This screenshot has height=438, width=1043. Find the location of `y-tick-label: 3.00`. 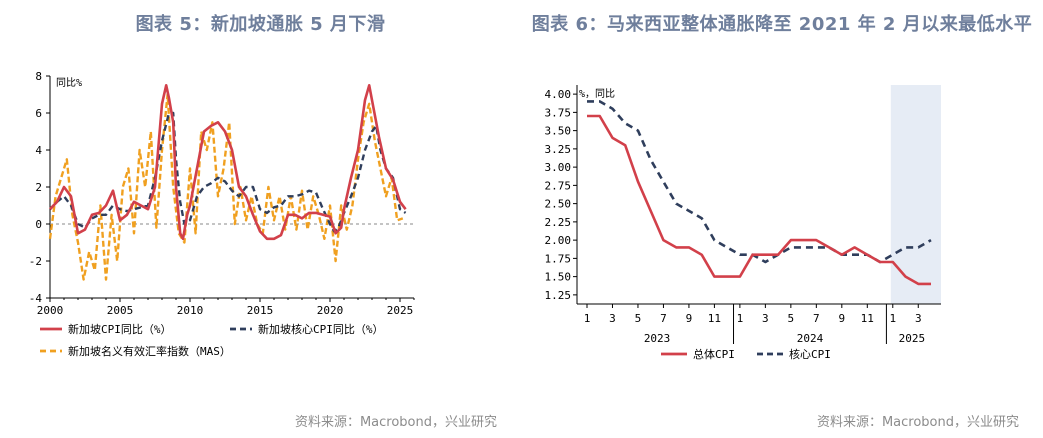

y-tick-label: 3.00 is located at coordinates (558, 167).